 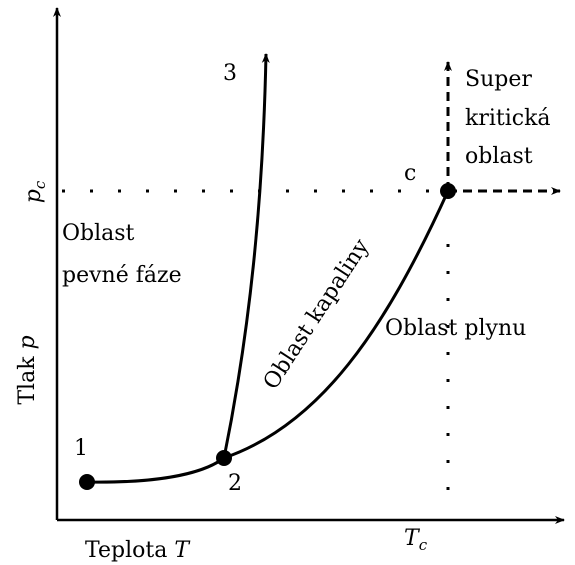 What do you see at coordinates (98, 233) in the screenshot?
I see `label: Oblast` at bounding box center [98, 233].